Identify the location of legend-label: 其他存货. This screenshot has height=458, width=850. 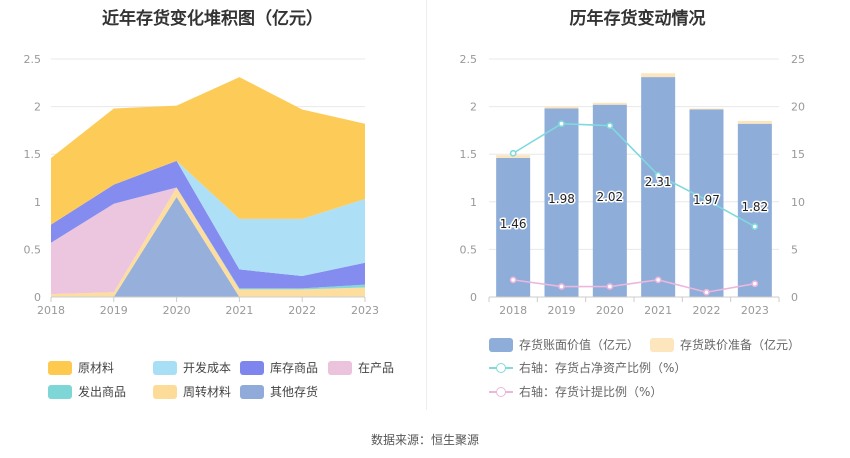
(294, 392).